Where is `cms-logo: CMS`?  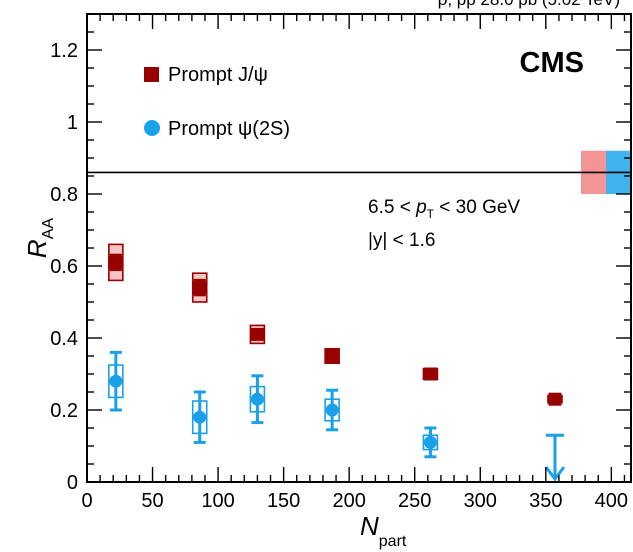 cms-logo: CMS is located at coordinates (552, 63).